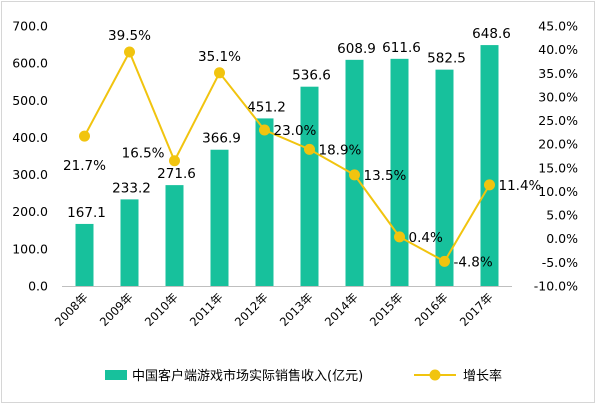 Image resolution: width=598 pixels, height=406 pixels. I want to click on bar-value-label: 366.9, so click(221, 139).